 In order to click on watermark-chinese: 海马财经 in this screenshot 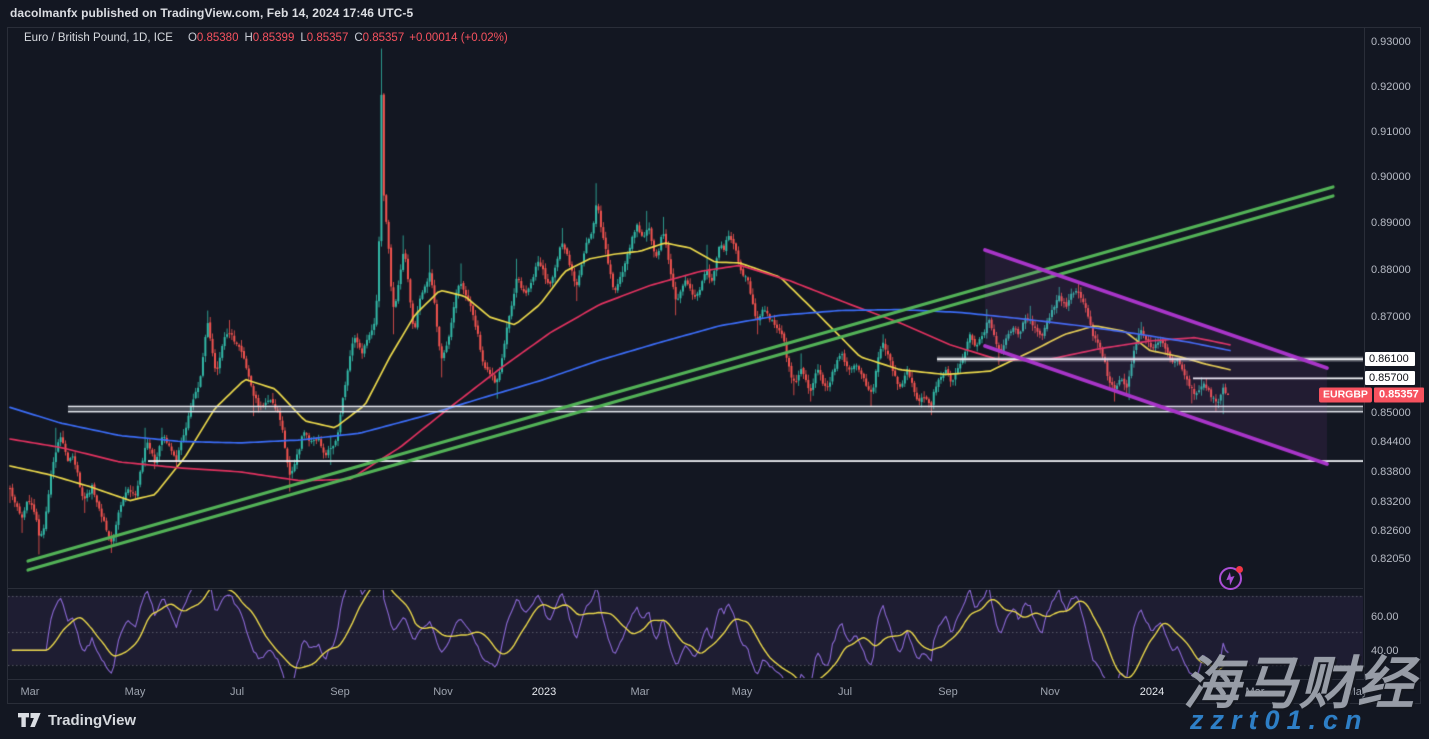, I will do `click(1299, 684)`.